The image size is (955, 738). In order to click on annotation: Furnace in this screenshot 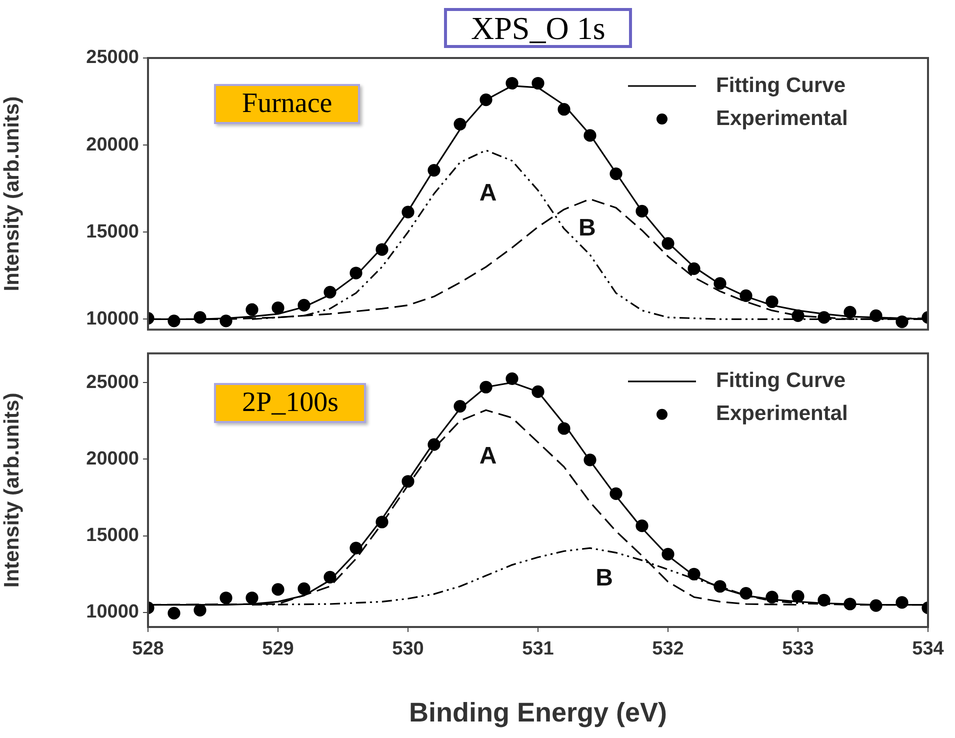, I will do `click(287, 104)`.